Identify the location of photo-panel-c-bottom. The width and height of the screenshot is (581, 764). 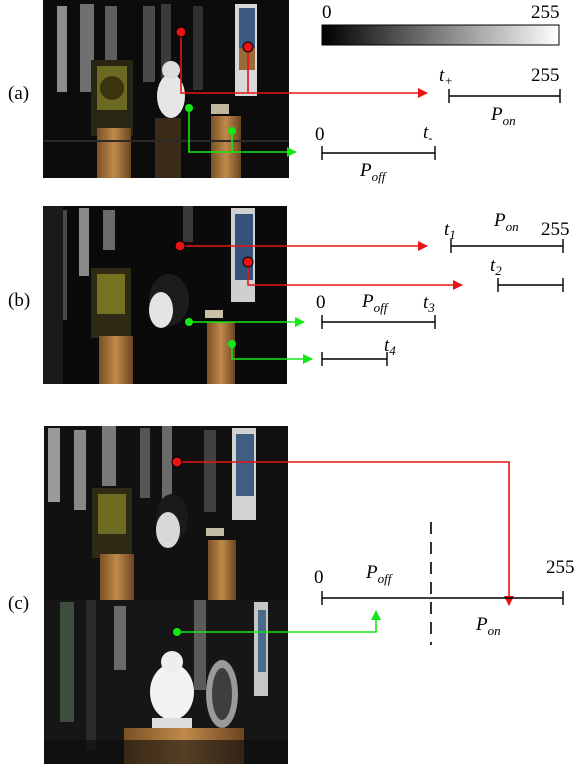
(166, 682).